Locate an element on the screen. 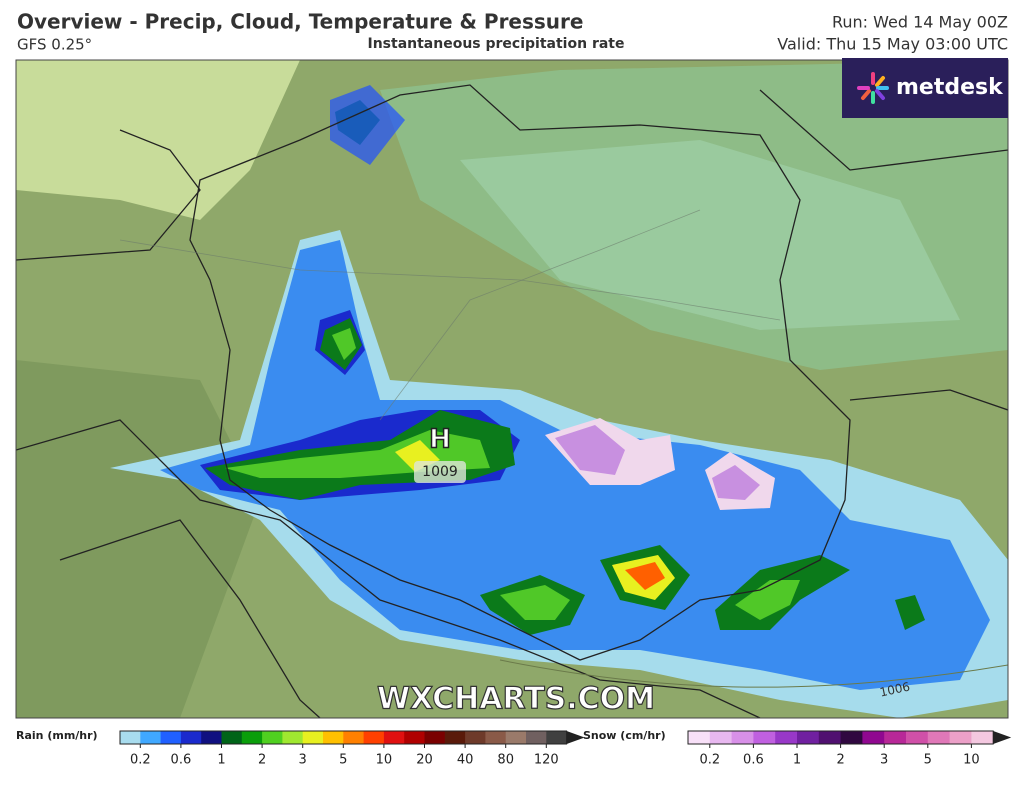 The height and width of the screenshot is (785, 1024). valid: Valid: Thu 15 May 03:00 UTC is located at coordinates (892, 44).